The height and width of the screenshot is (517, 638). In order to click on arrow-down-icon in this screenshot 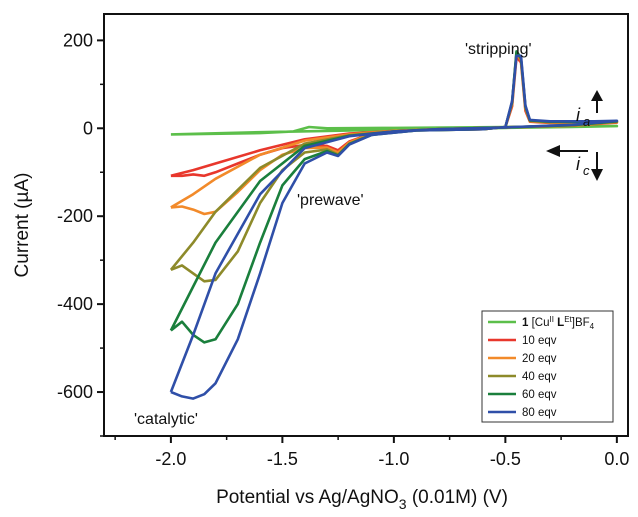, I will do `click(597, 175)`.